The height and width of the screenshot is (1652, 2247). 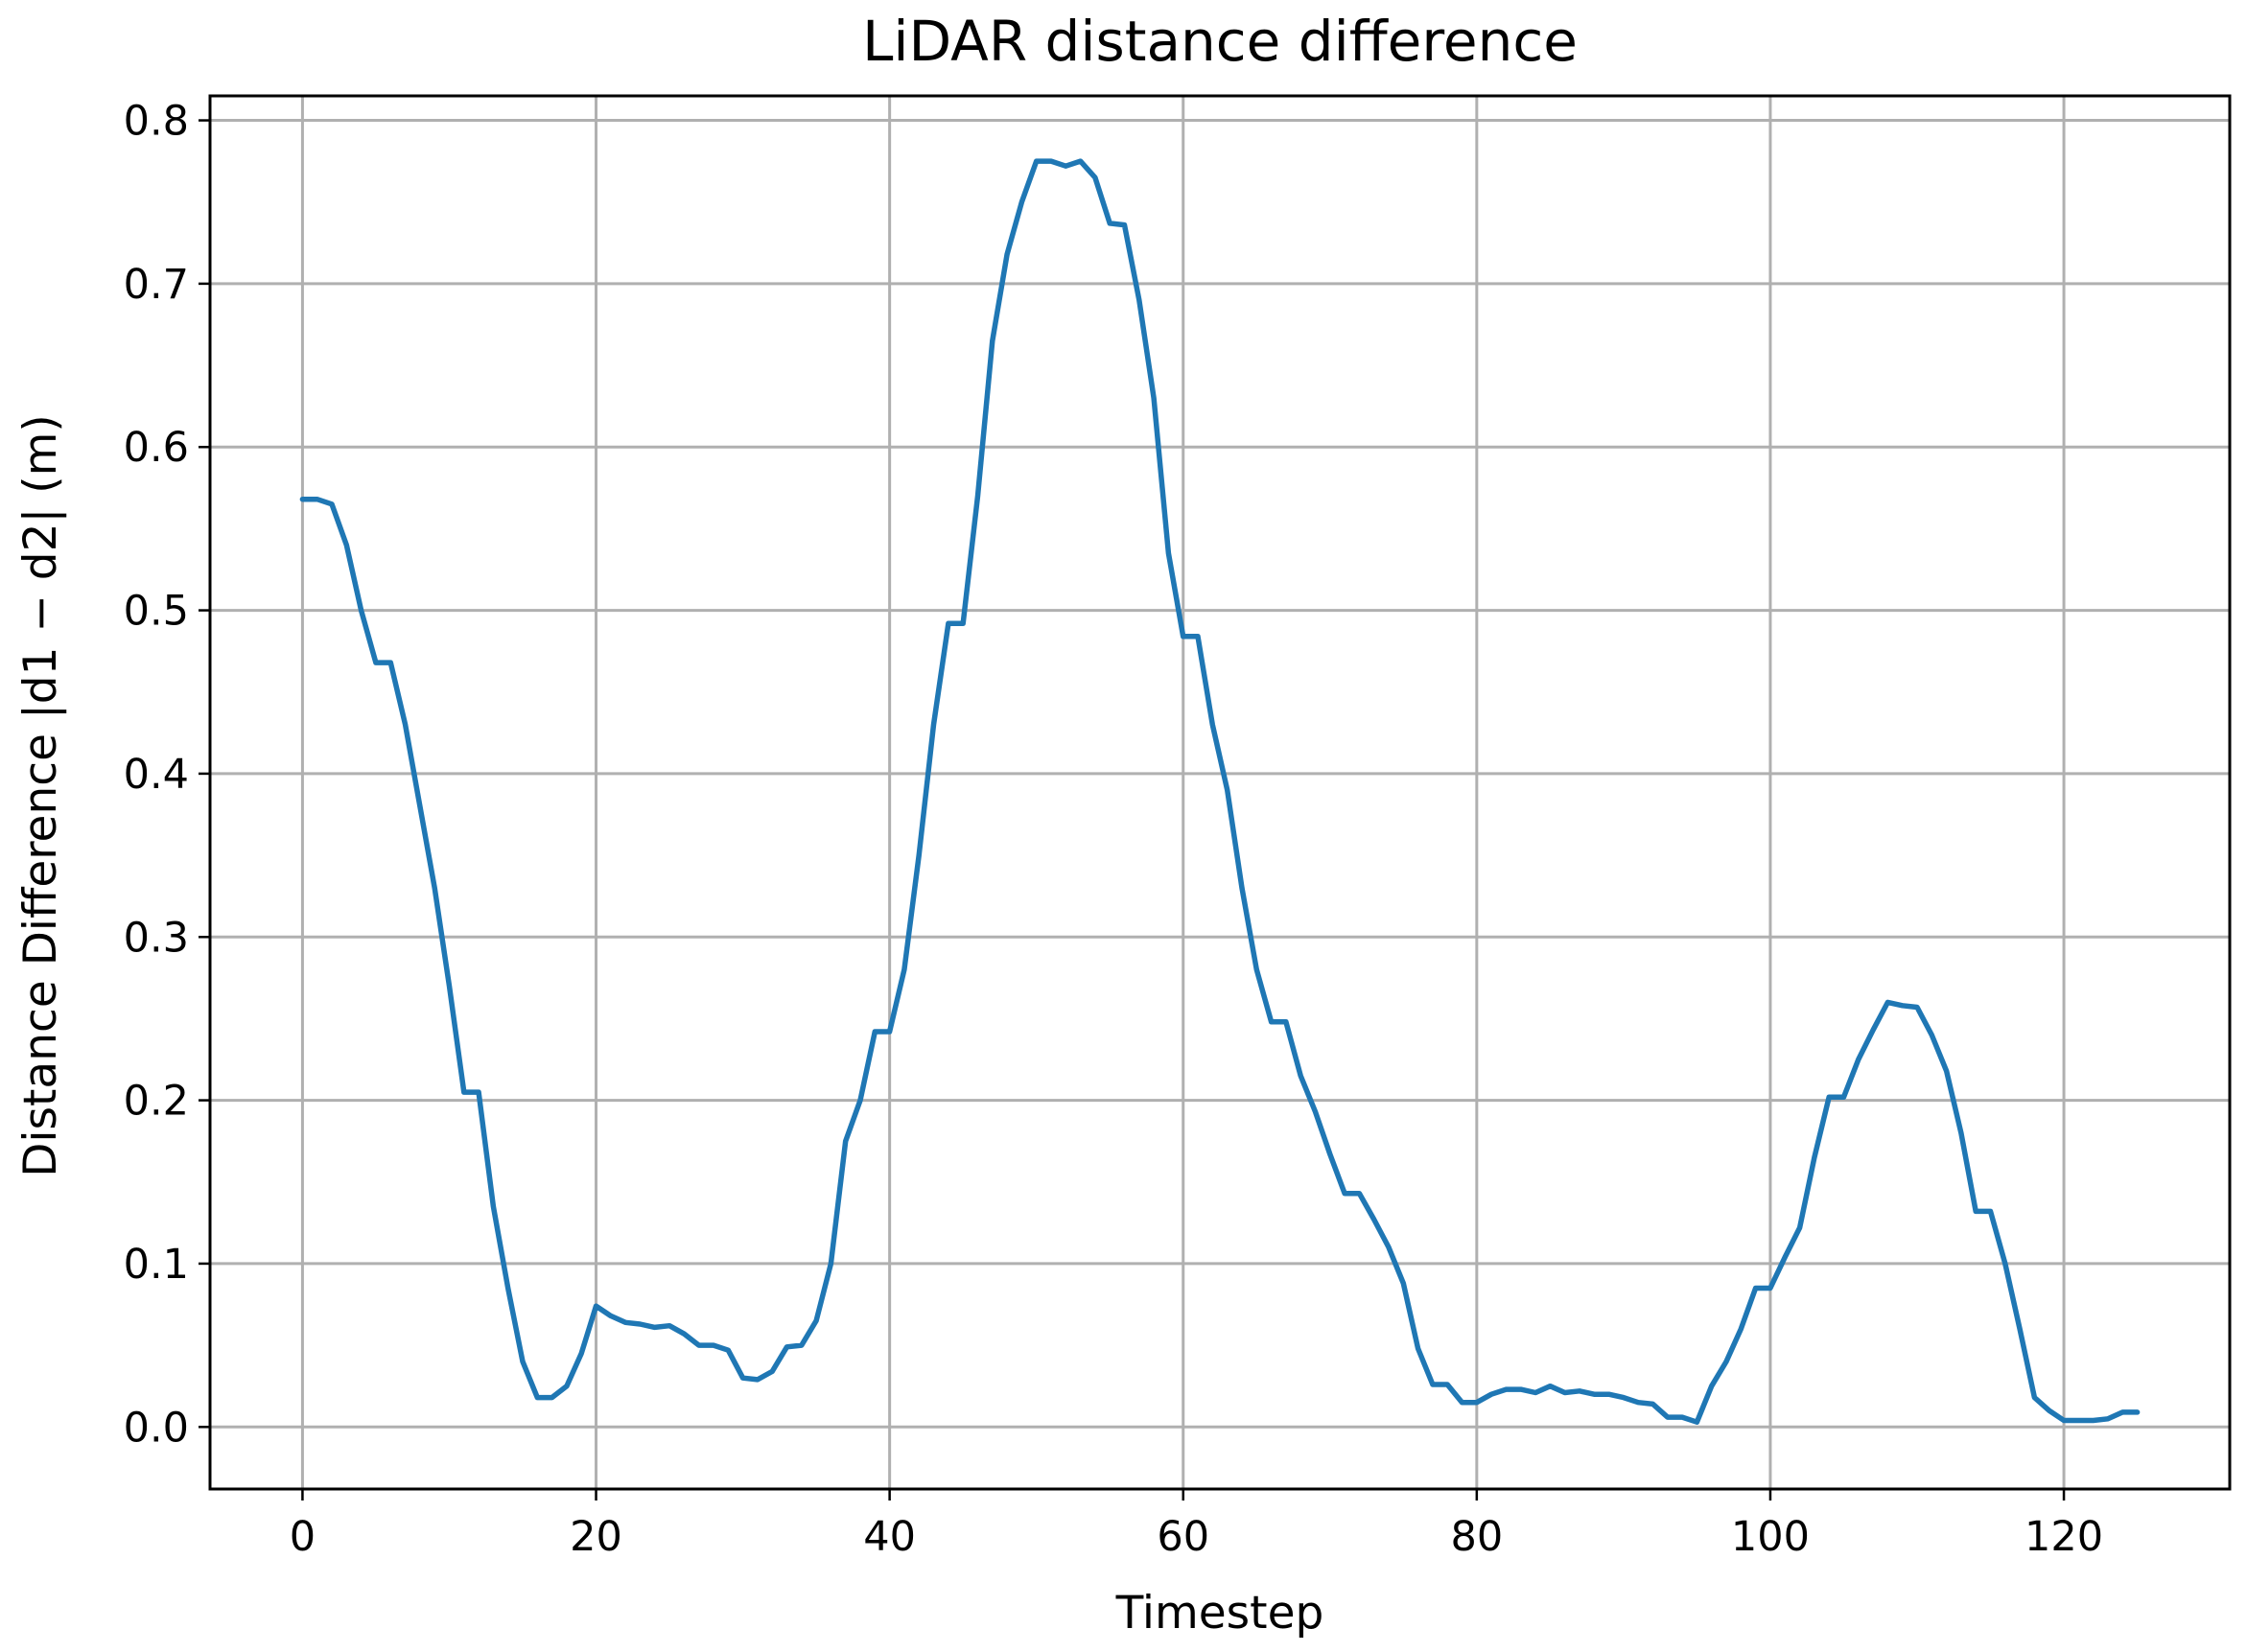 I want to click on y-tick-label: 0.5, so click(x=156, y=612).